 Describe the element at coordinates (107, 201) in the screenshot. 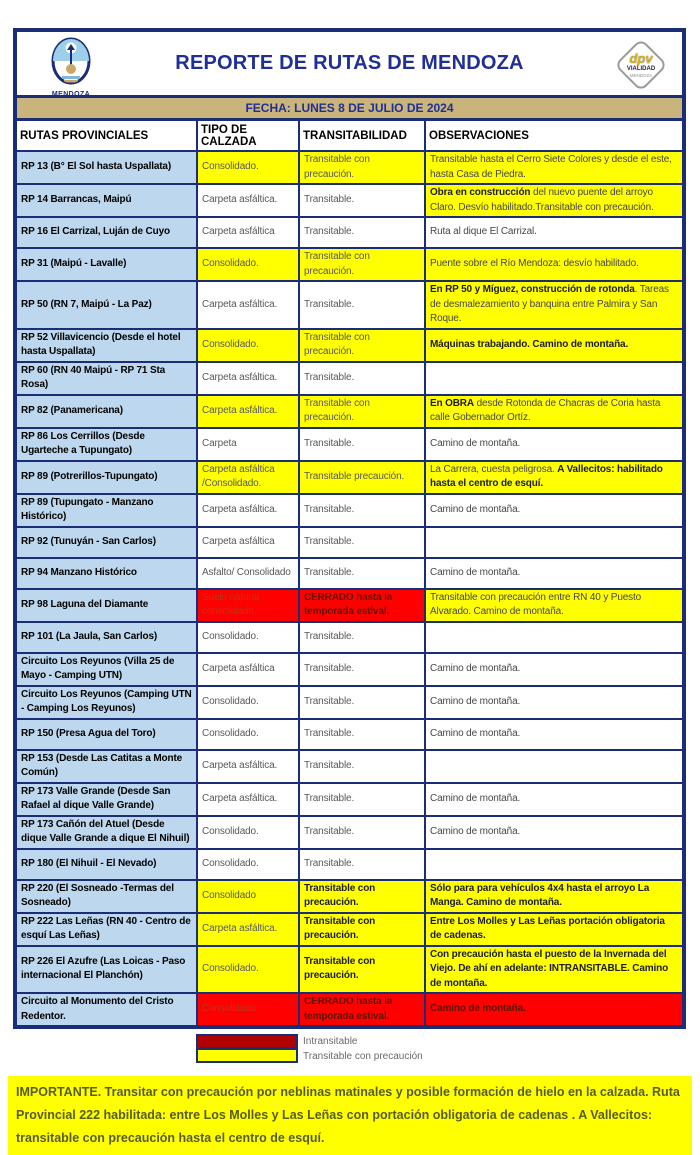

I see `route-name-cell: RP 14 Barrancas, Maipú` at that location.